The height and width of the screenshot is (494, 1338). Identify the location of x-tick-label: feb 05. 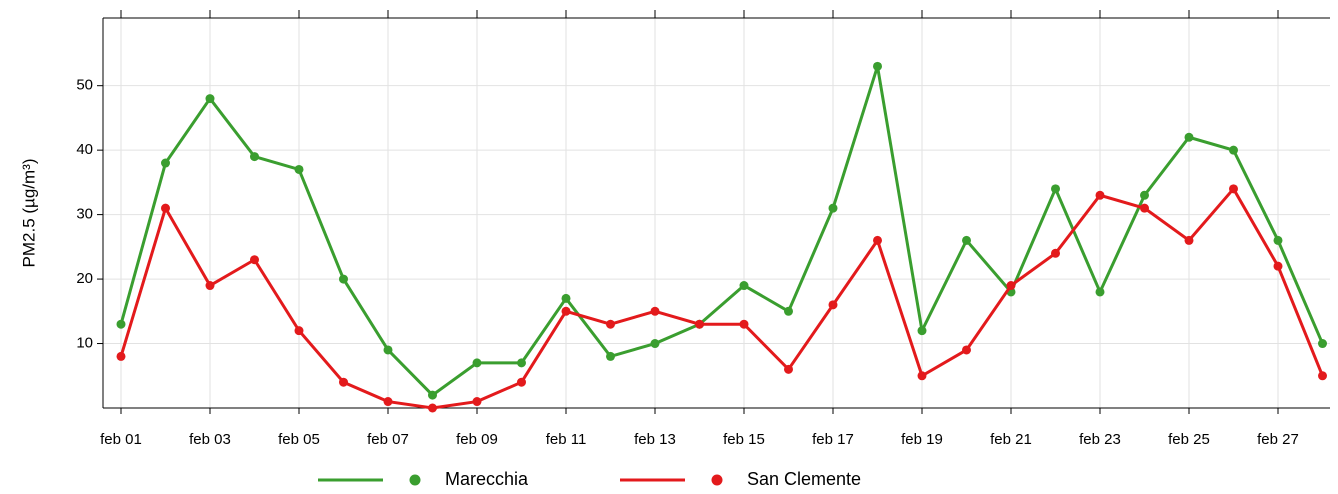
(299, 439).